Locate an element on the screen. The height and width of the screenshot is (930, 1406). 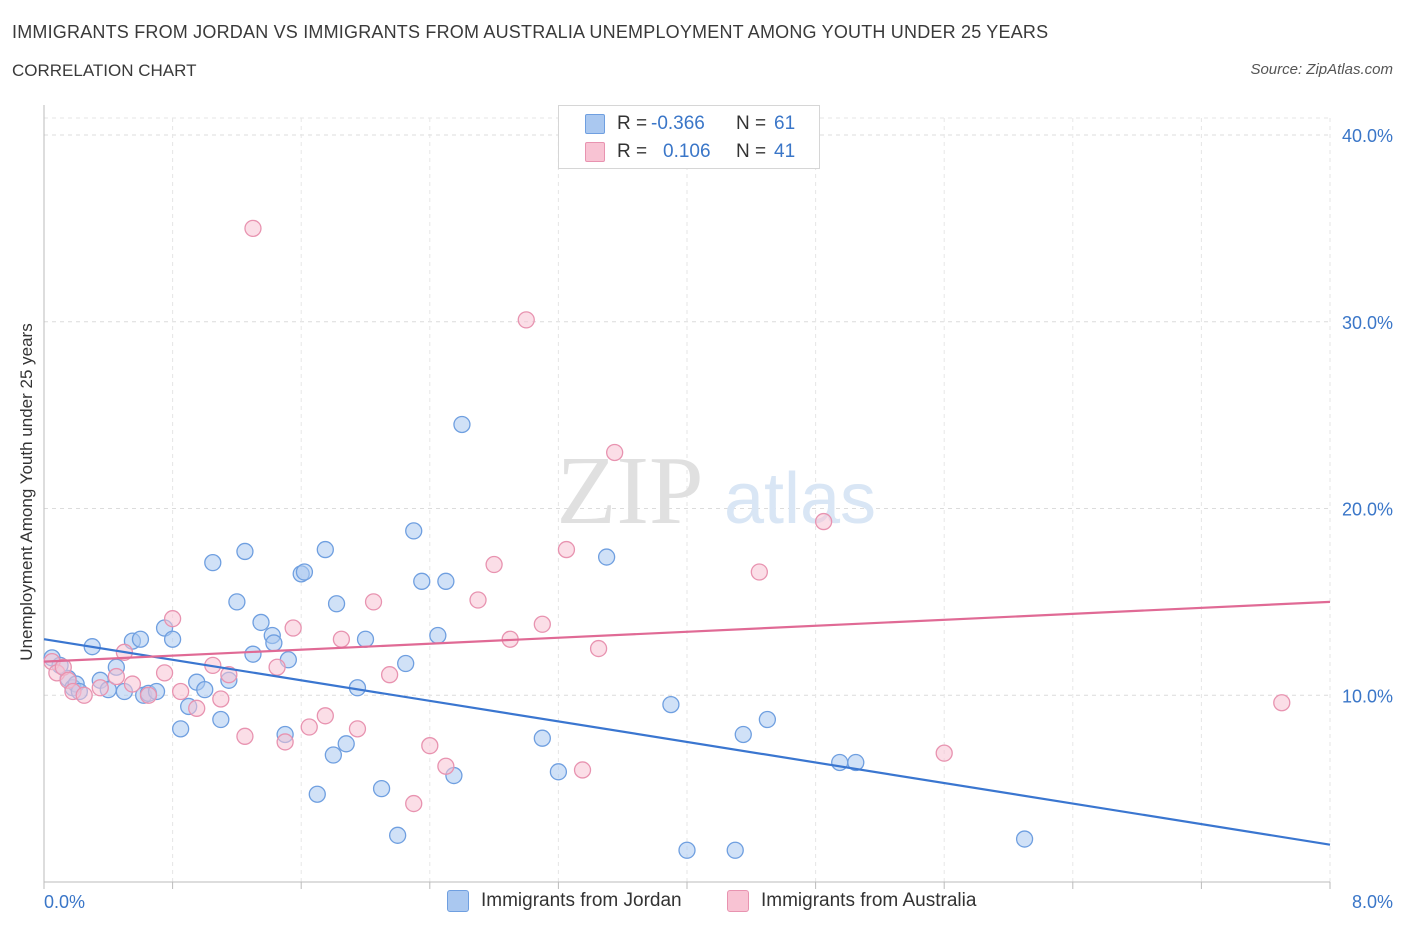
legend-n-value: 61 is located at coordinates (785, 123).